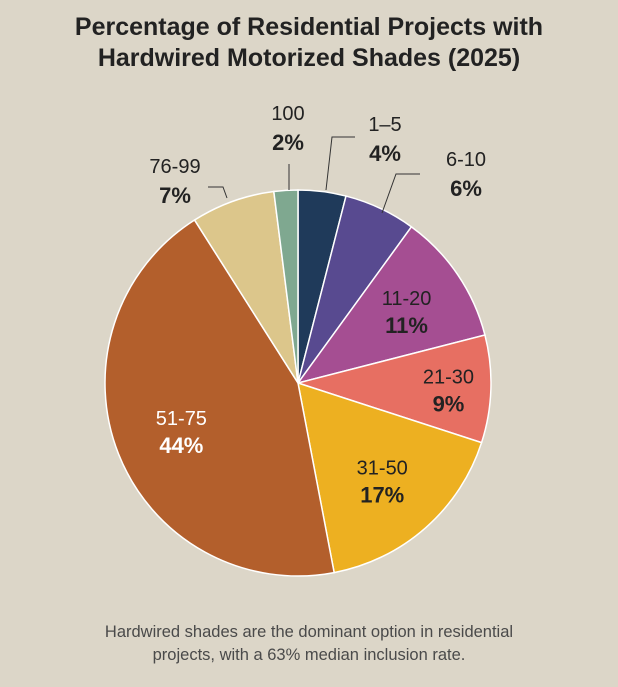 This screenshot has height=687, width=618. I want to click on category-label-100: 100, so click(287, 114).